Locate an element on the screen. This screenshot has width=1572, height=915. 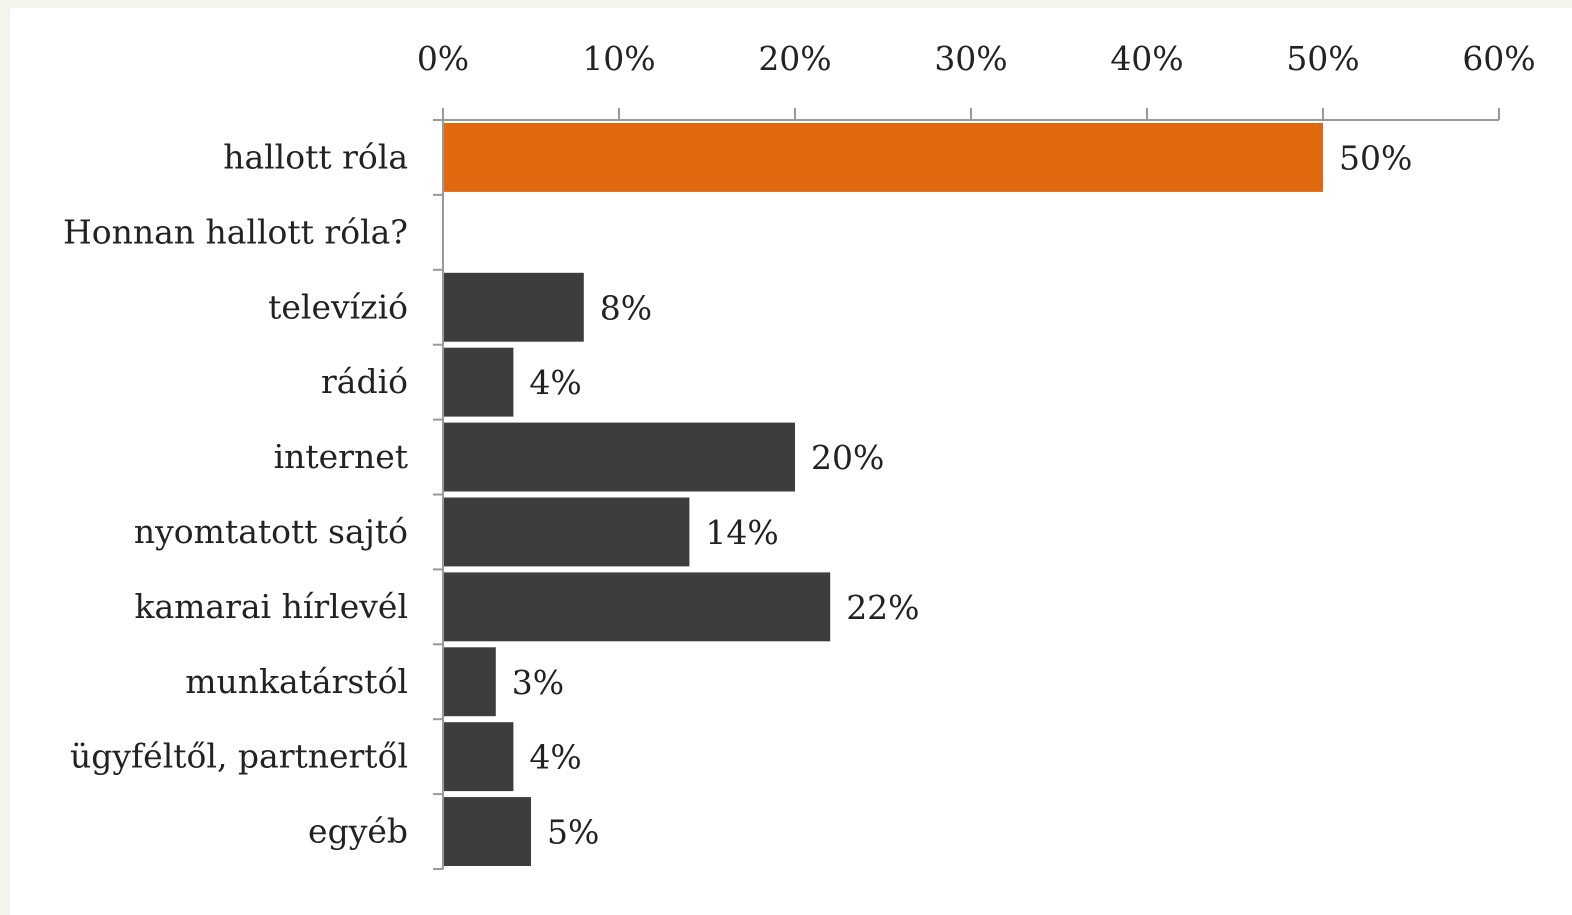
data-label: 3% is located at coordinates (538, 682).